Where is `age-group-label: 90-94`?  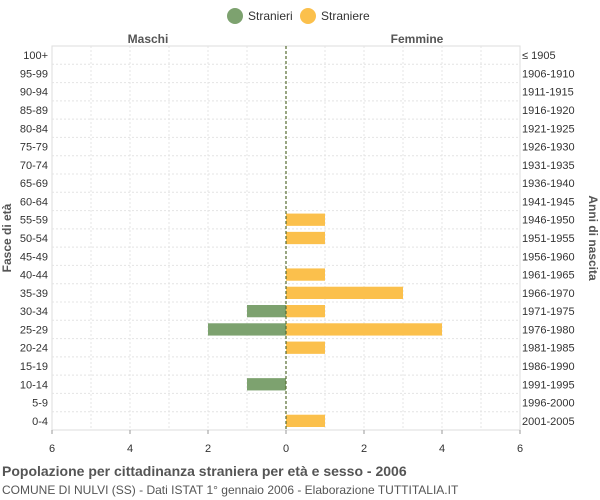 age-group-label: 90-94 is located at coordinates (34, 93).